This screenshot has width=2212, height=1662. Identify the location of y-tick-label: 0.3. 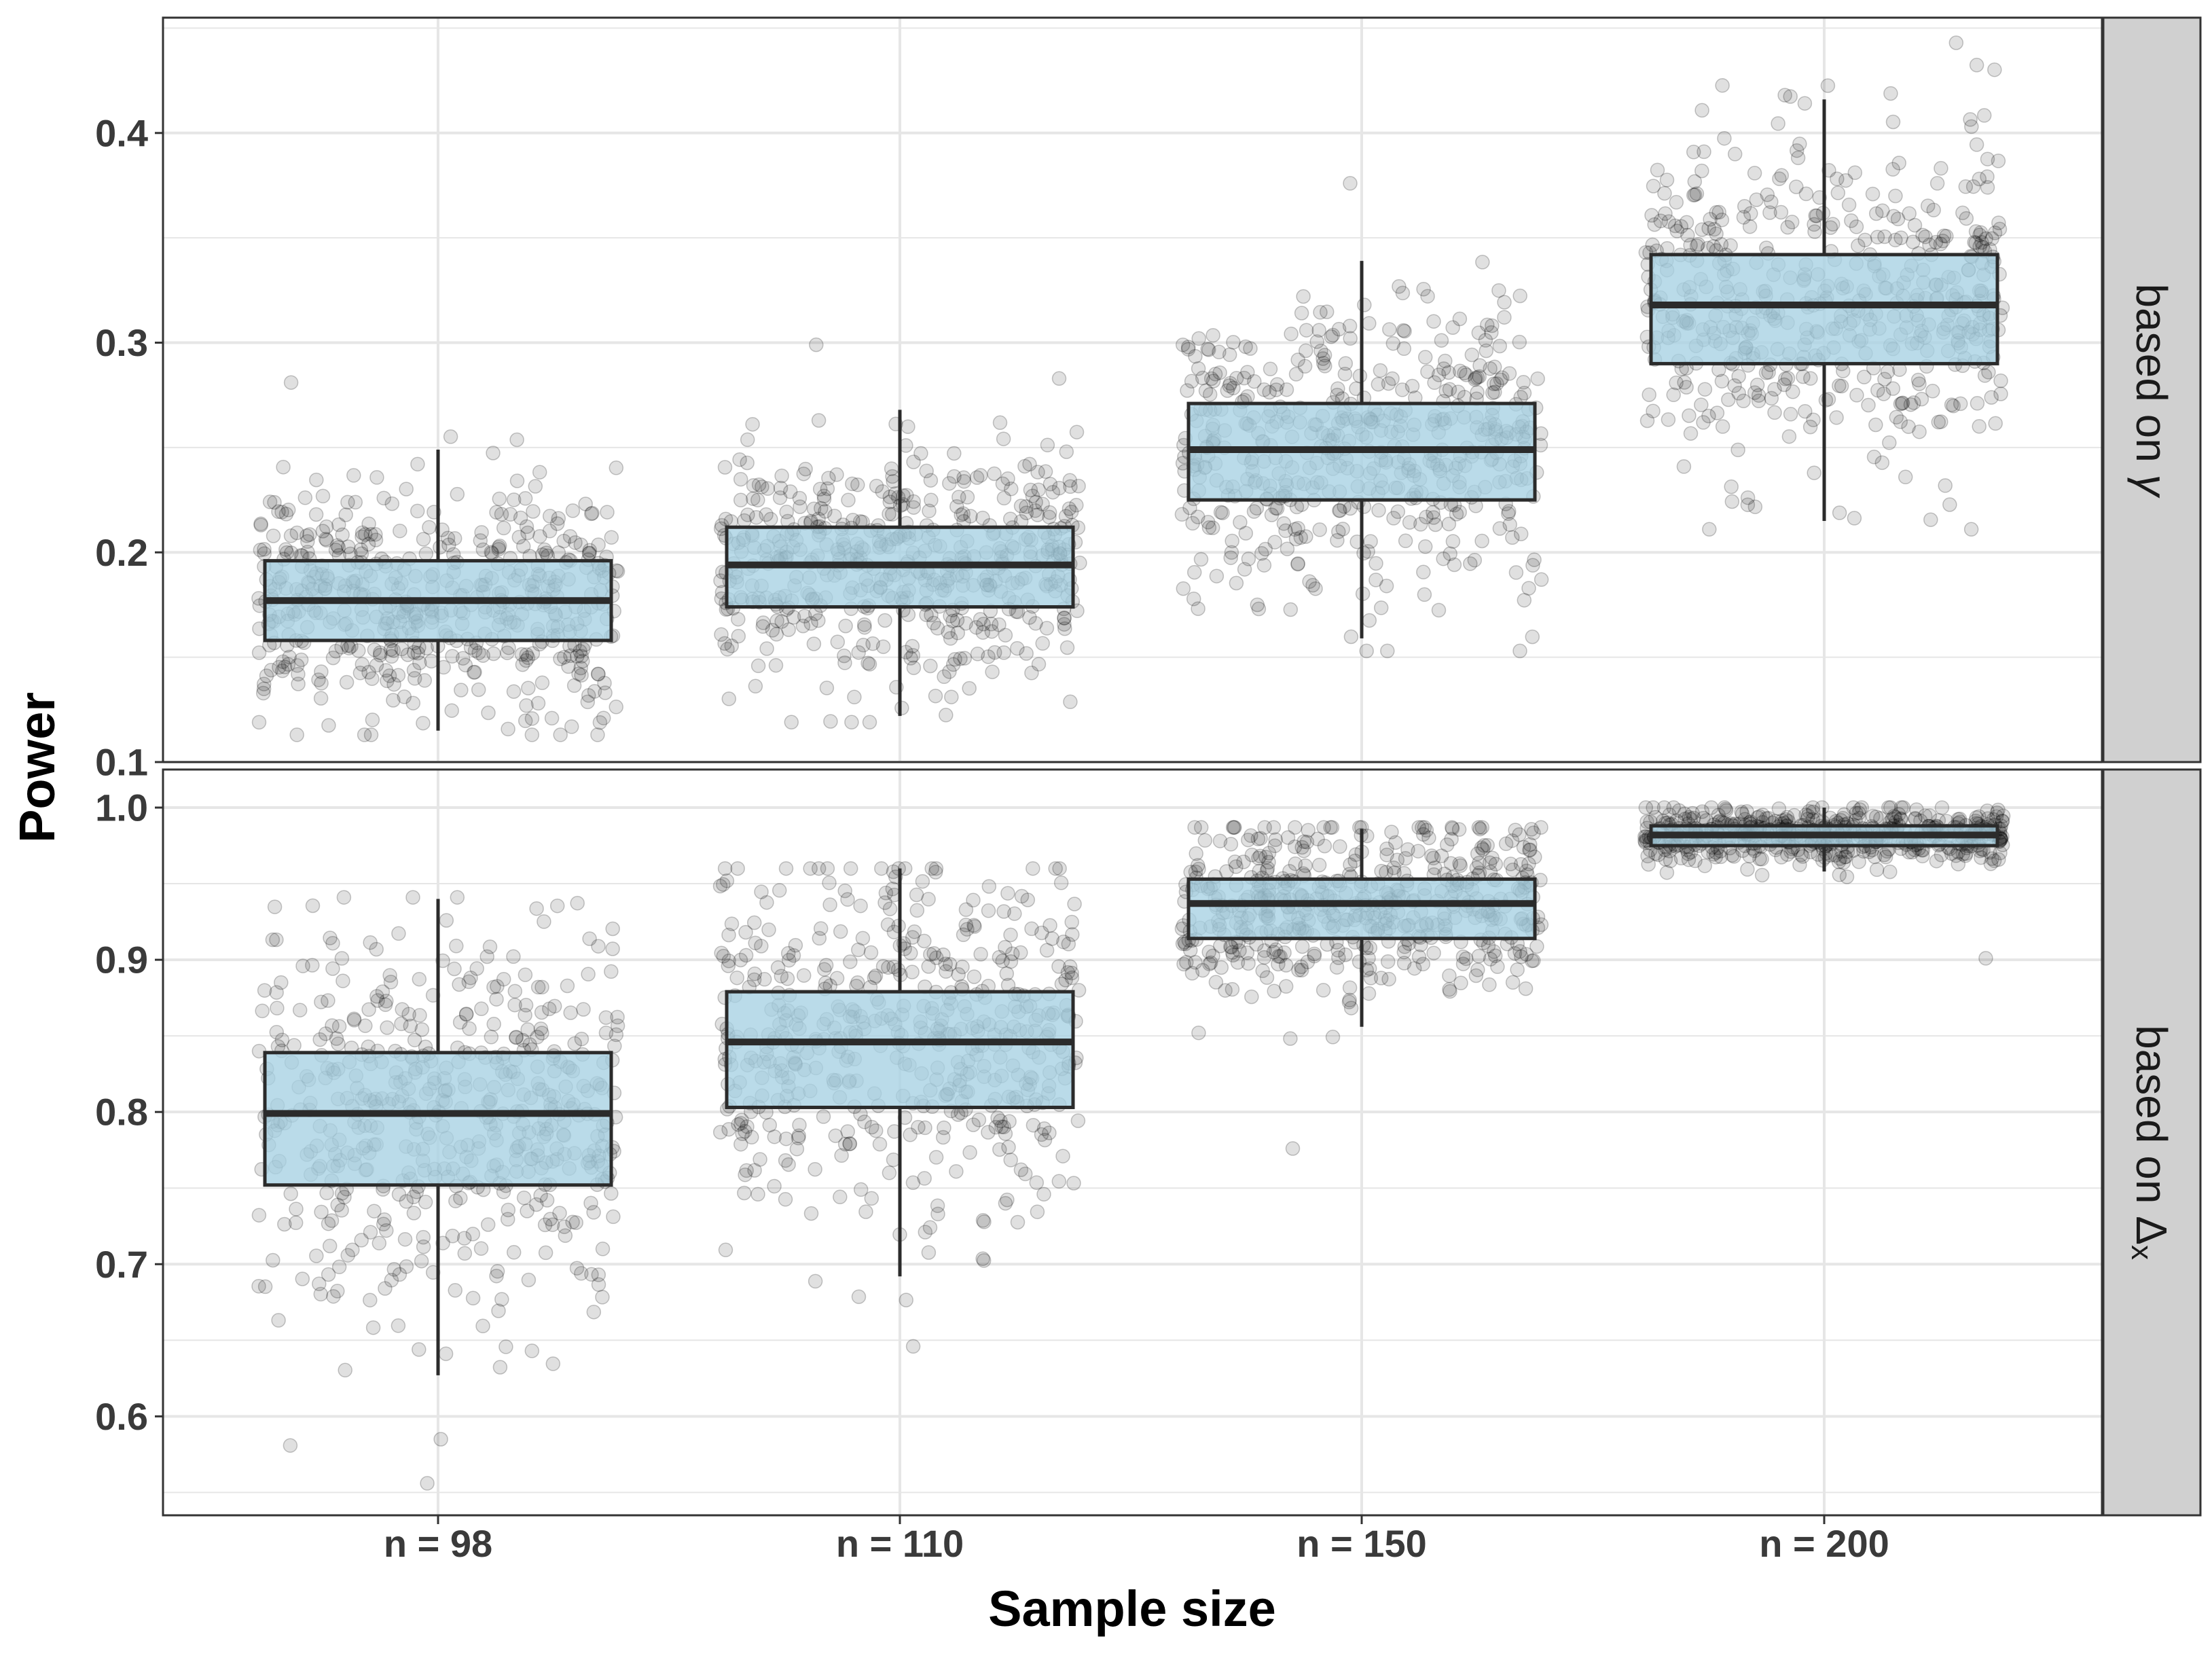
(121, 342).